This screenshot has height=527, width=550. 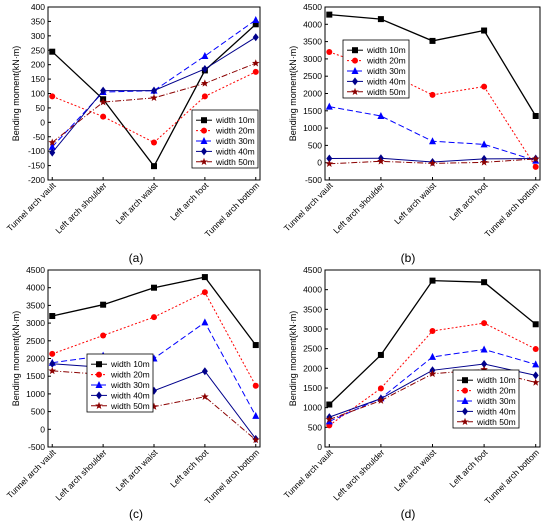 I want to click on y-tick-label: 500, so click(x=315, y=427).